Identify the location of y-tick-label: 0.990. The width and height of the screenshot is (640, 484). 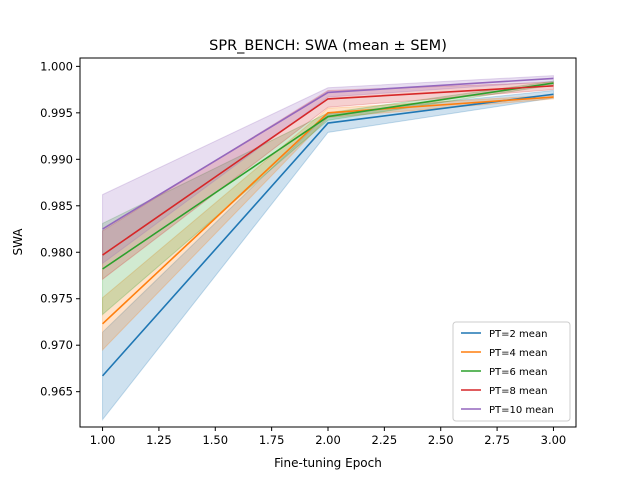
(56, 159).